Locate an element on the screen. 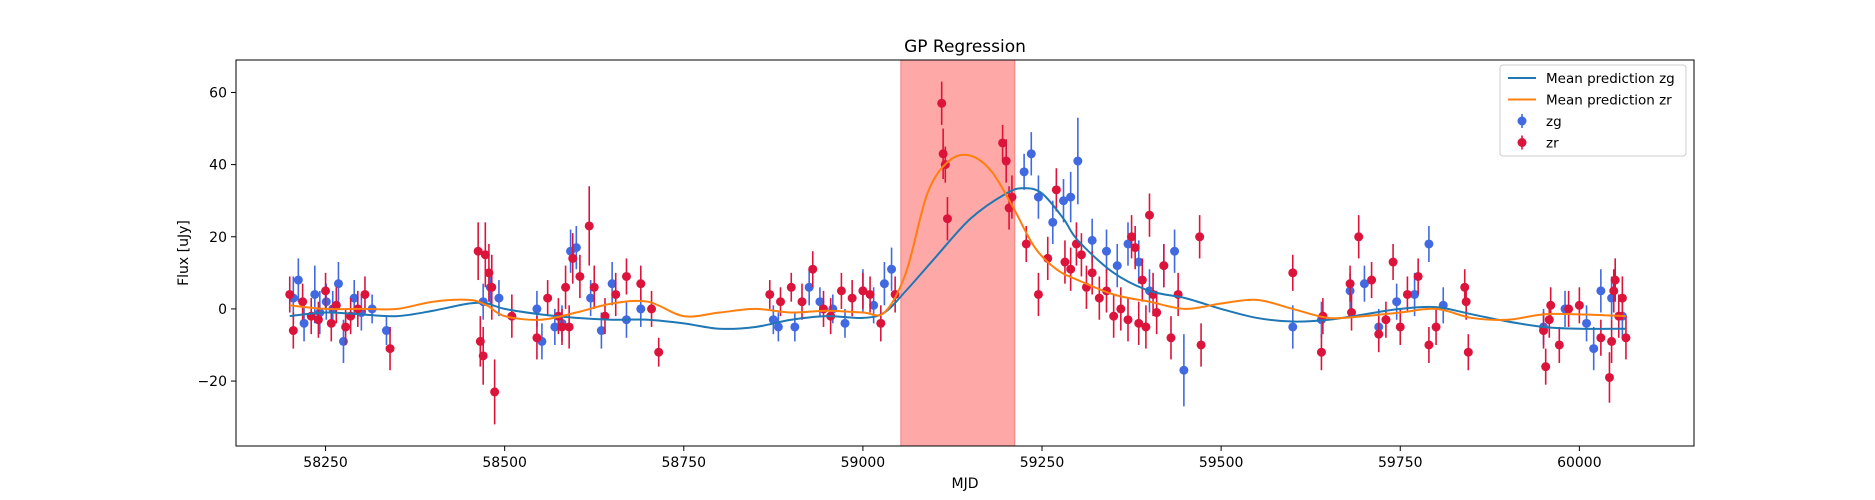 The width and height of the screenshot is (1875, 500). y-axis-ticks: −20 0 20 40 60 is located at coordinates (216, 237).